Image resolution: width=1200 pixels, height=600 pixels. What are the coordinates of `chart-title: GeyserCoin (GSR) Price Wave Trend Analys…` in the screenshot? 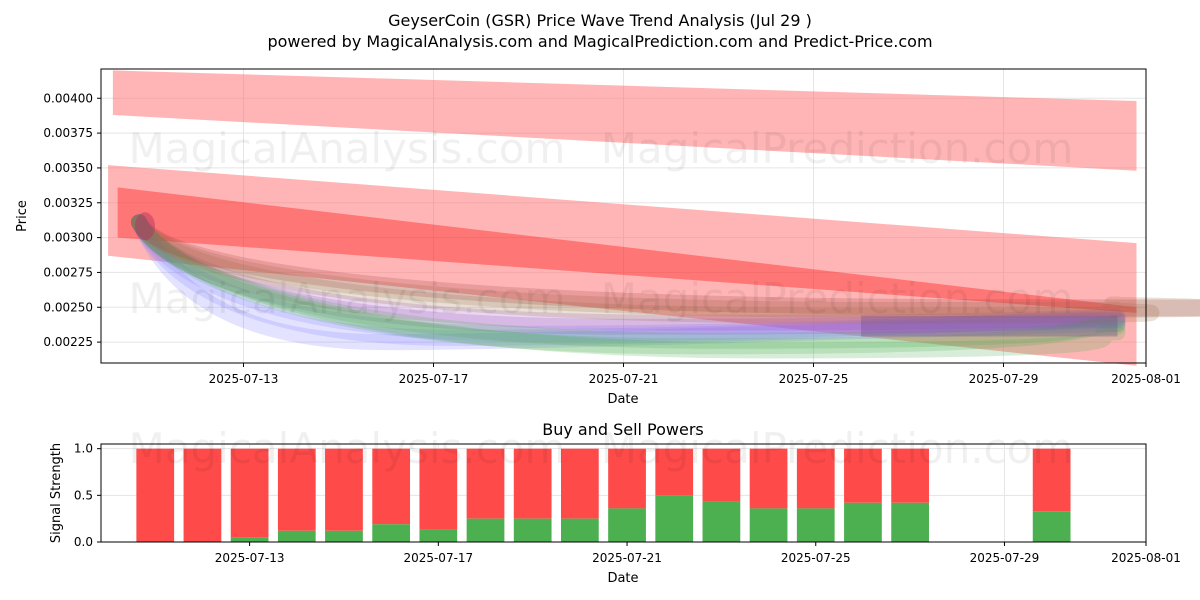 It's located at (600, 20).